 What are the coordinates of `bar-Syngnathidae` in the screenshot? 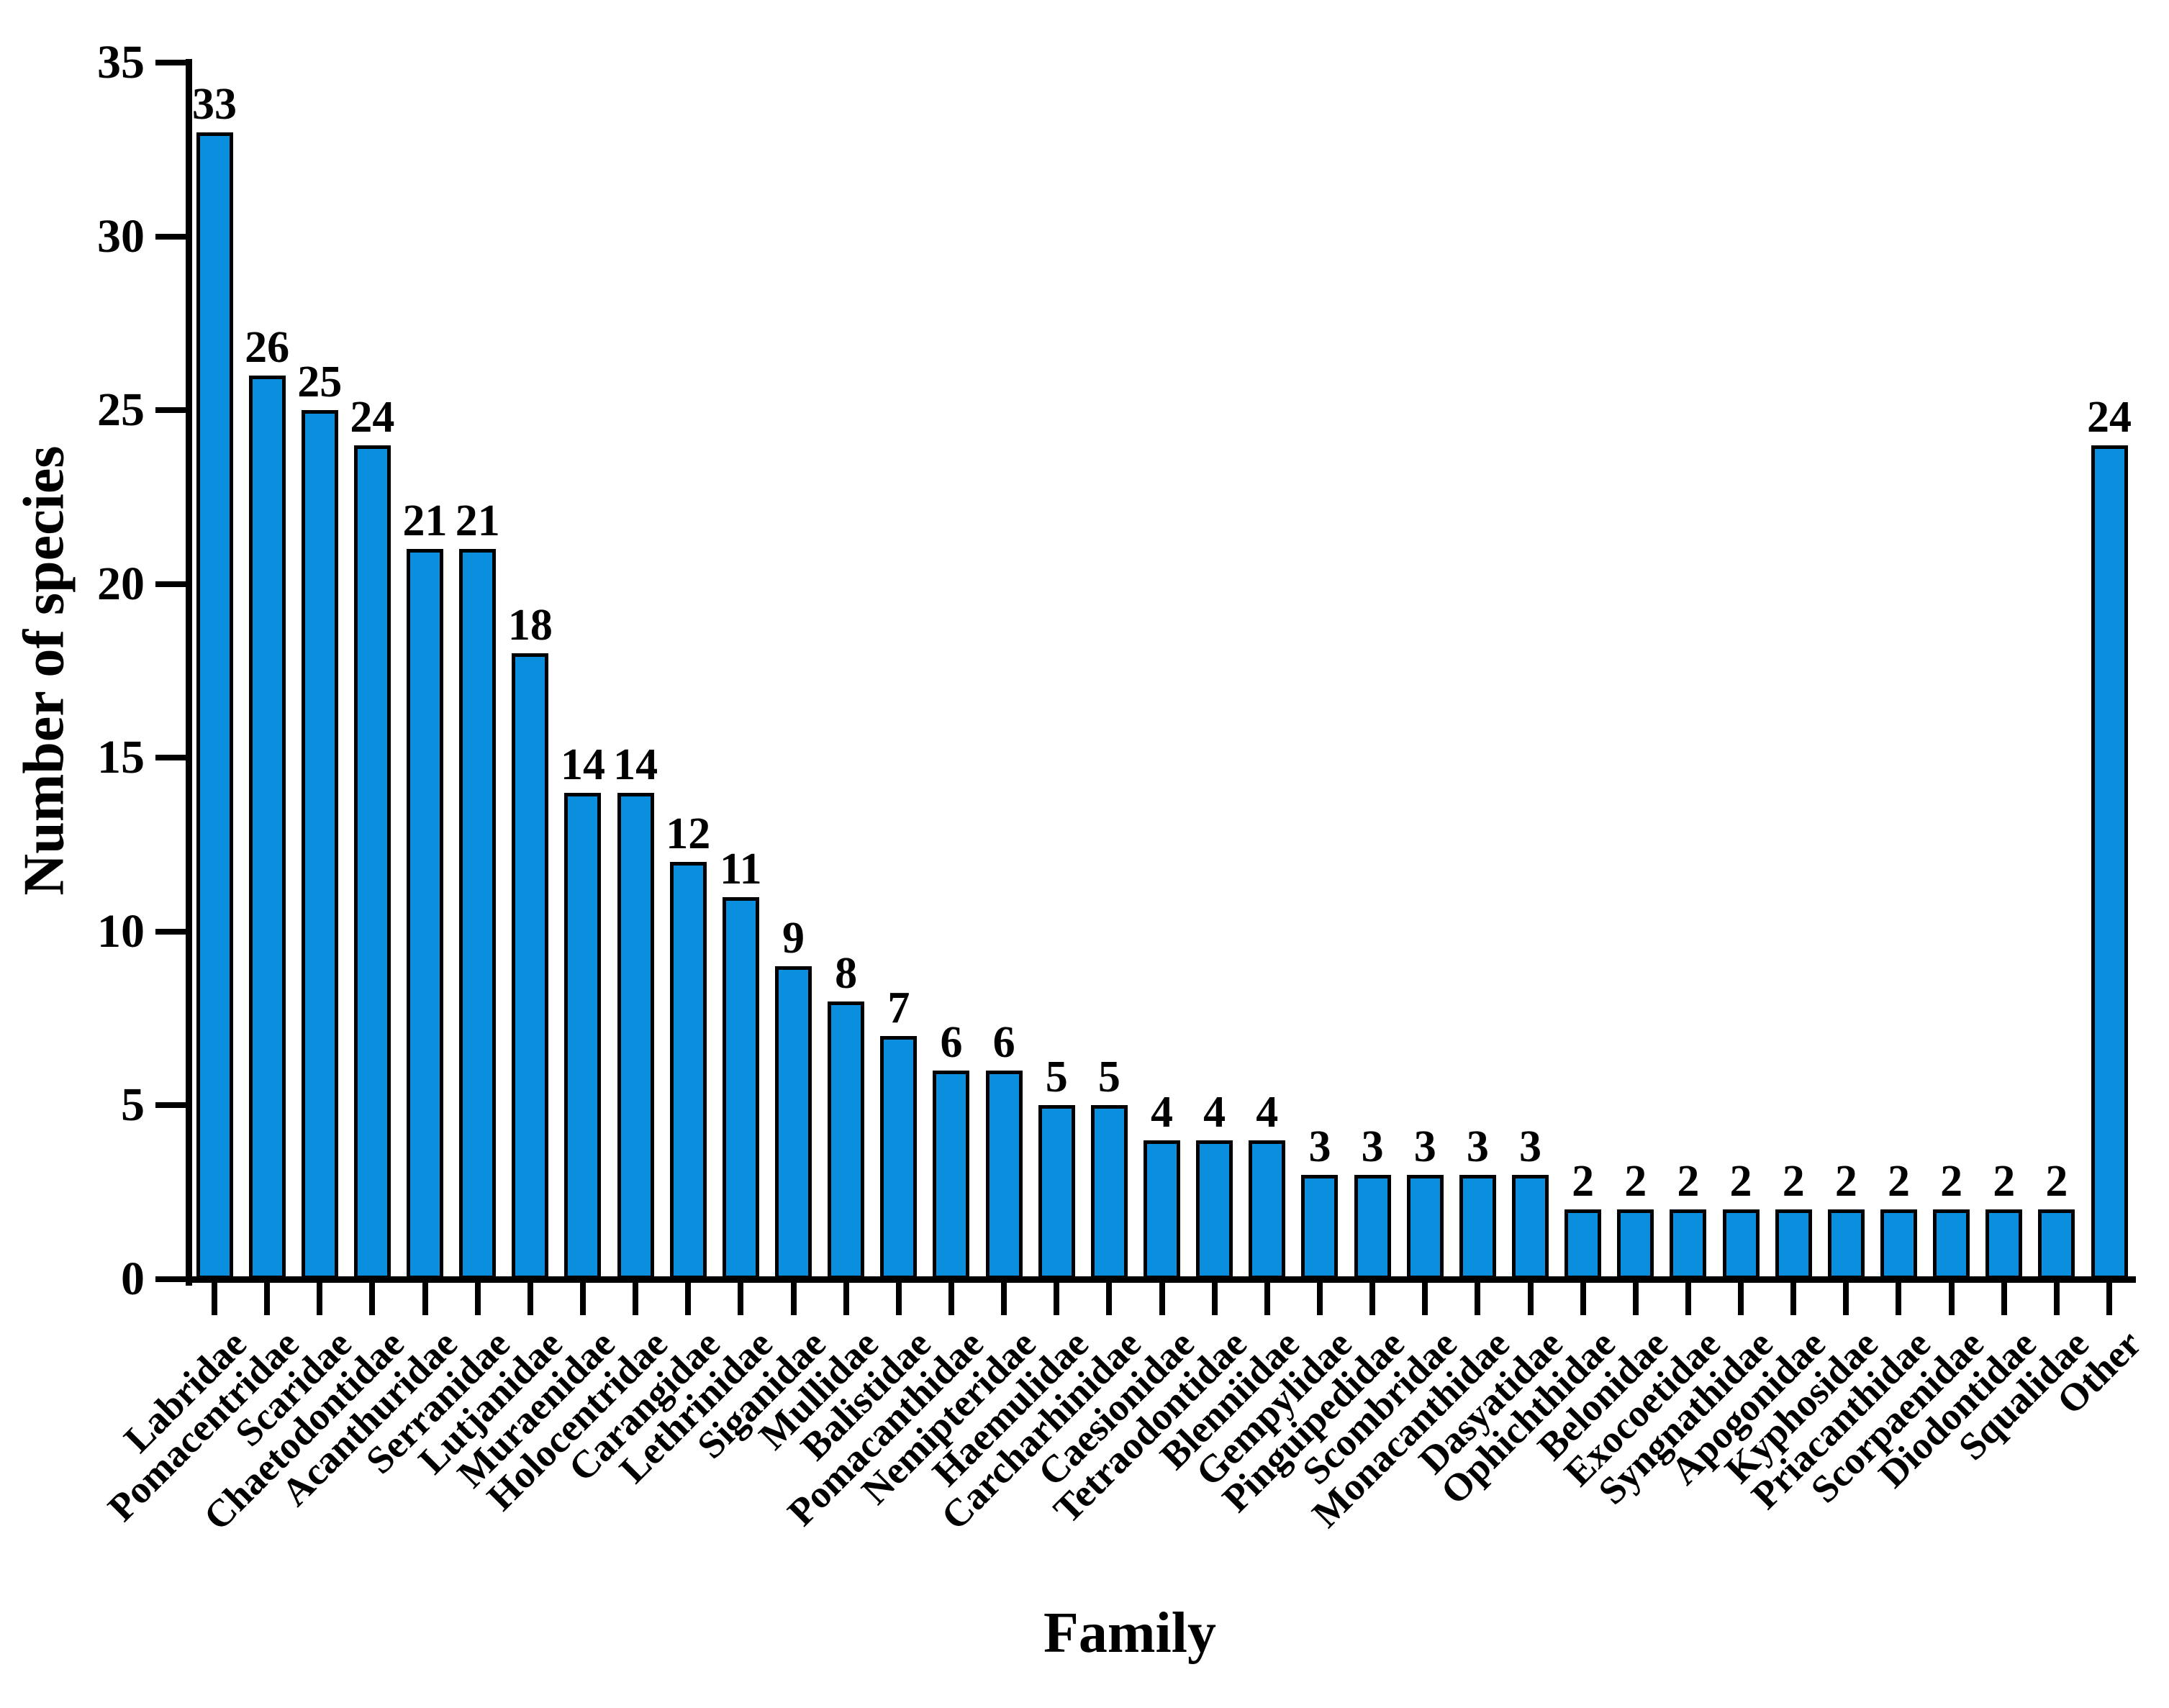 It's located at (1741, 1244).